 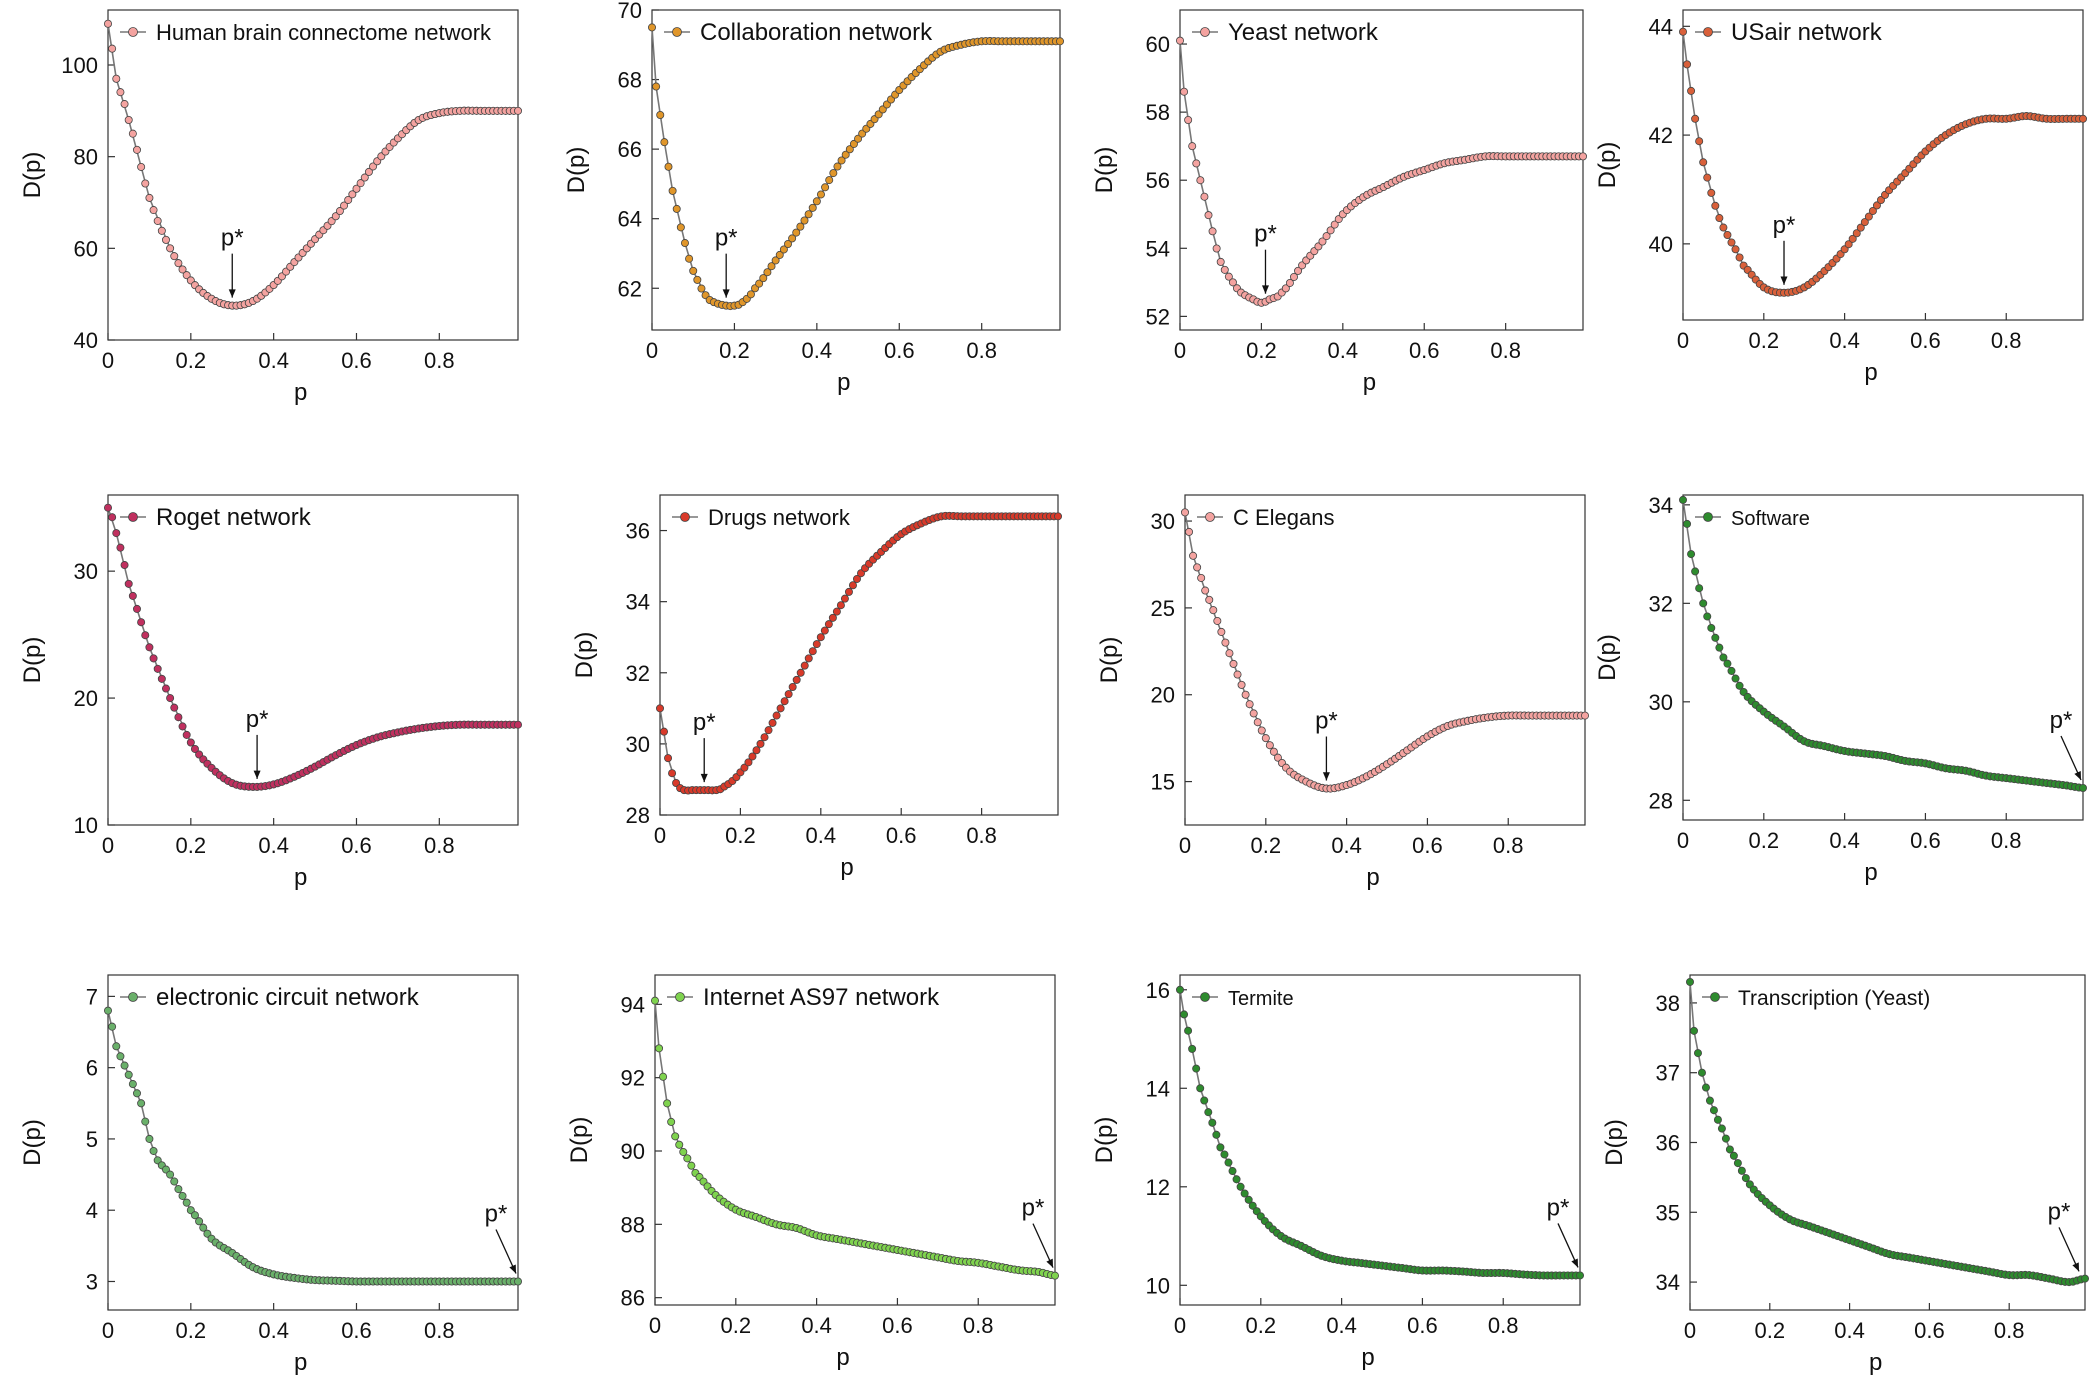 I want to click on y-tick-label: 12, so click(x=1158, y=1187).